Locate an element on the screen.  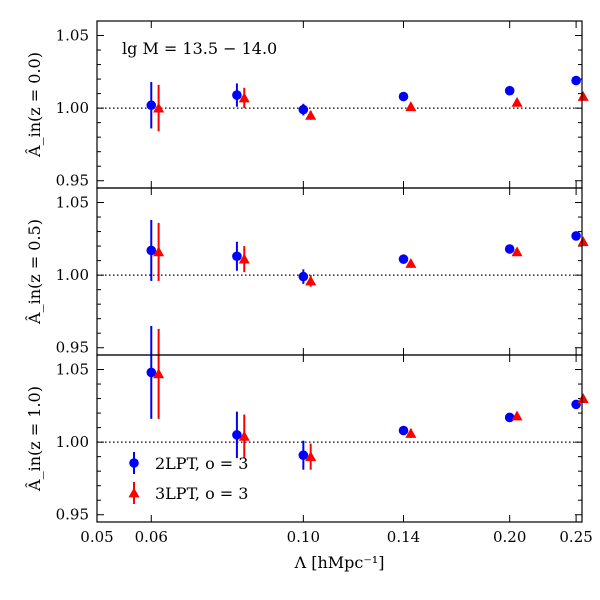
x-tick-label: 0.14 is located at coordinates (403, 537).